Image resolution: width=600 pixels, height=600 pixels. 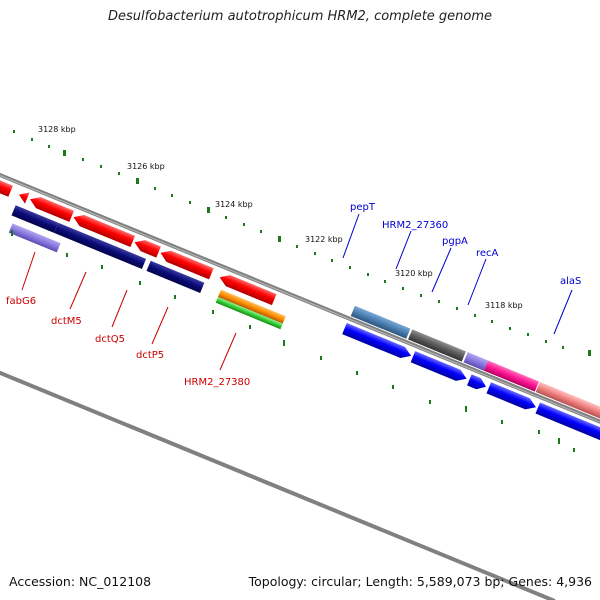 What do you see at coordinates (80, 581) in the screenshot?
I see `accession-label: Accession: NC_012108` at bounding box center [80, 581].